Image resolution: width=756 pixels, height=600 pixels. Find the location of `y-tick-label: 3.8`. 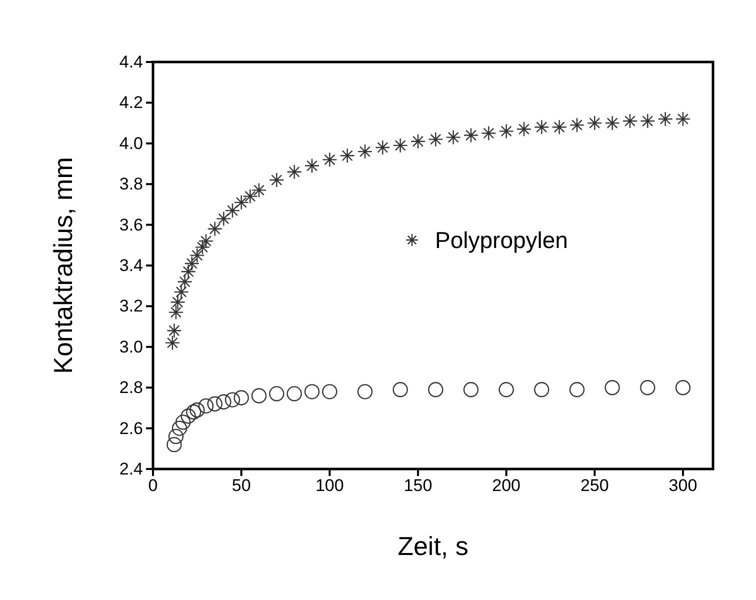

y-tick-label: 3.8 is located at coordinates (131, 184).